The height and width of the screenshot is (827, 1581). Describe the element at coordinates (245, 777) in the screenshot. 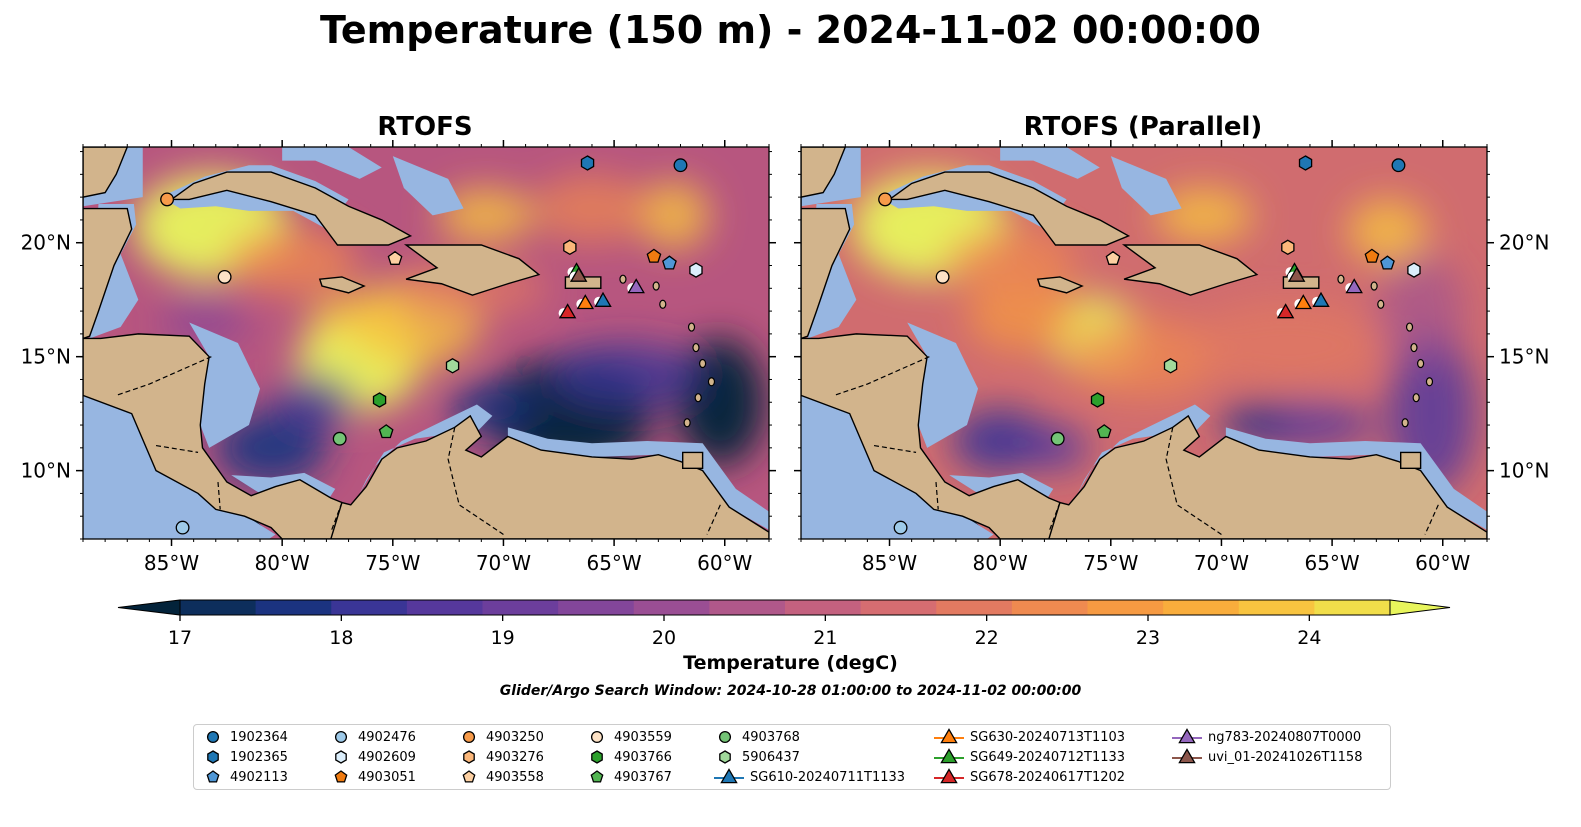

I see `legend-item: 4902113` at that location.